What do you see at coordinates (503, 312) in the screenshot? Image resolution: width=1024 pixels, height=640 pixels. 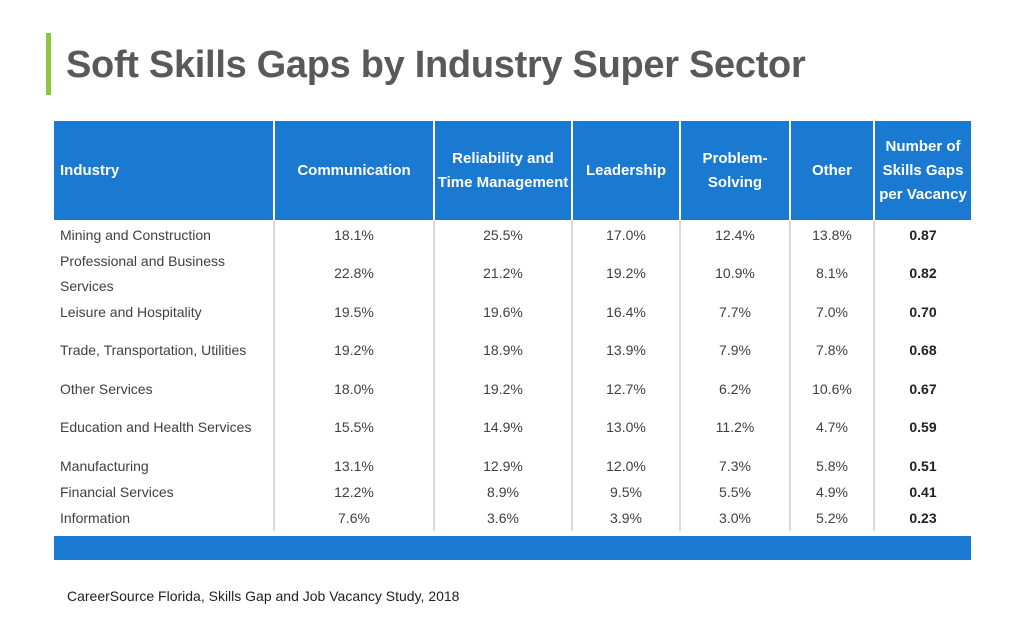 I see `value-cell: 19.6%` at bounding box center [503, 312].